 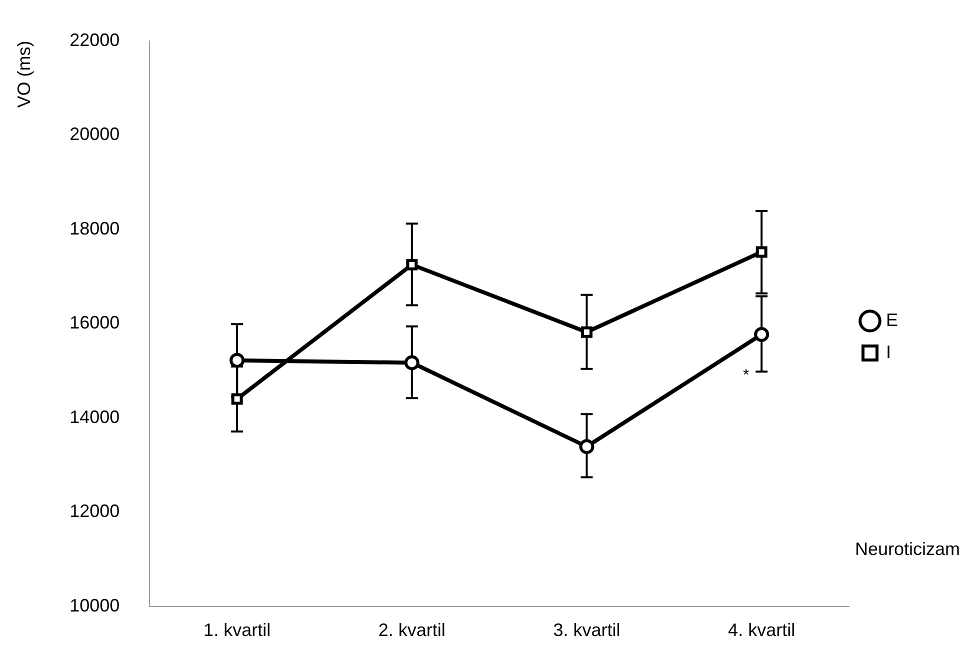 I want to click on y-tick-label: 18000, so click(x=95, y=228).